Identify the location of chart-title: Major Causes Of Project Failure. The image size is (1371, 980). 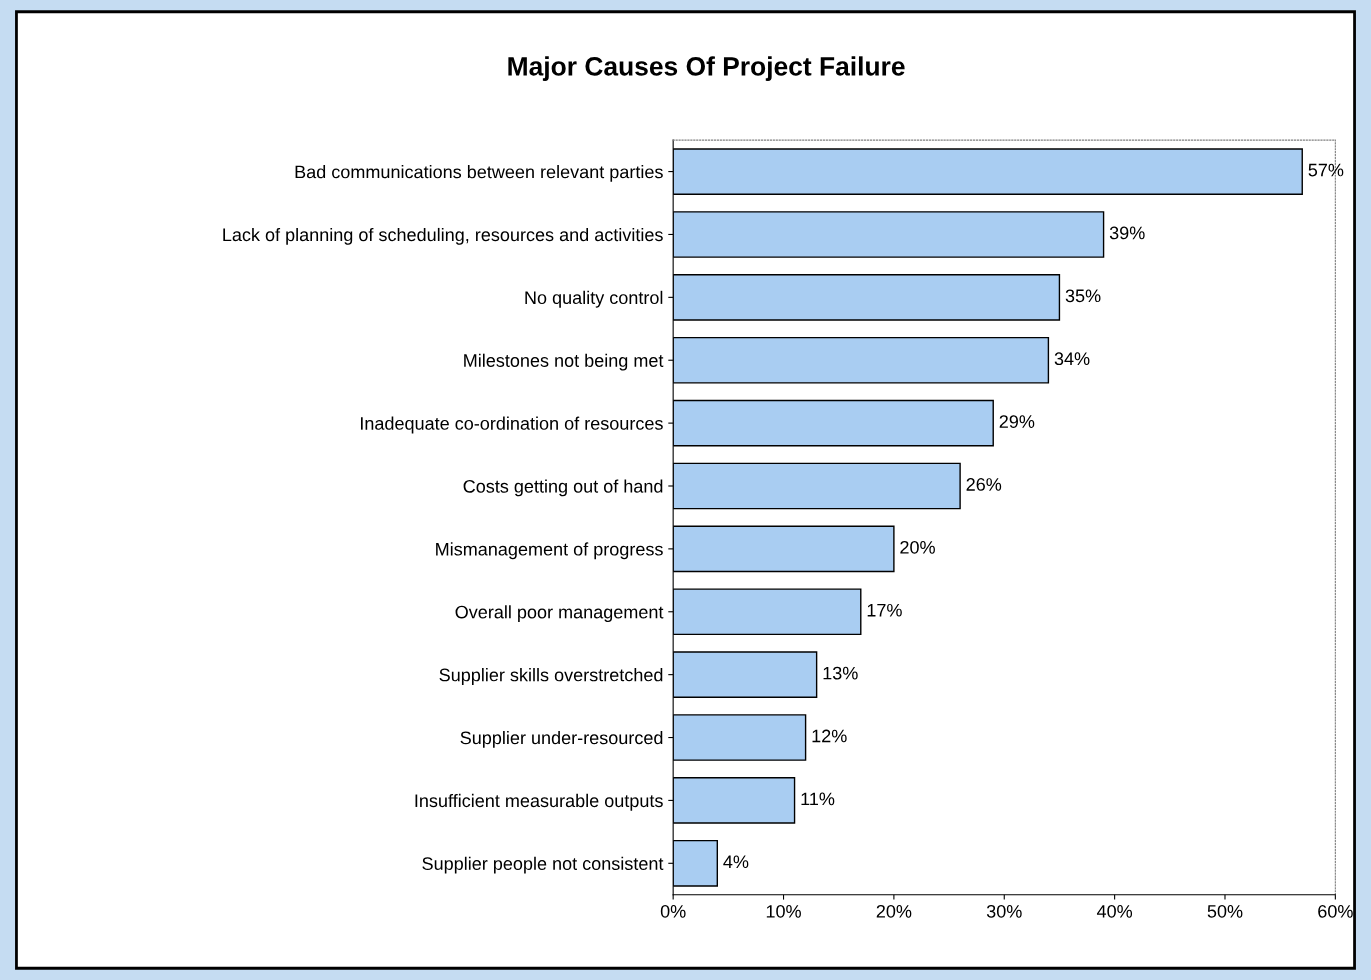
(706, 68).